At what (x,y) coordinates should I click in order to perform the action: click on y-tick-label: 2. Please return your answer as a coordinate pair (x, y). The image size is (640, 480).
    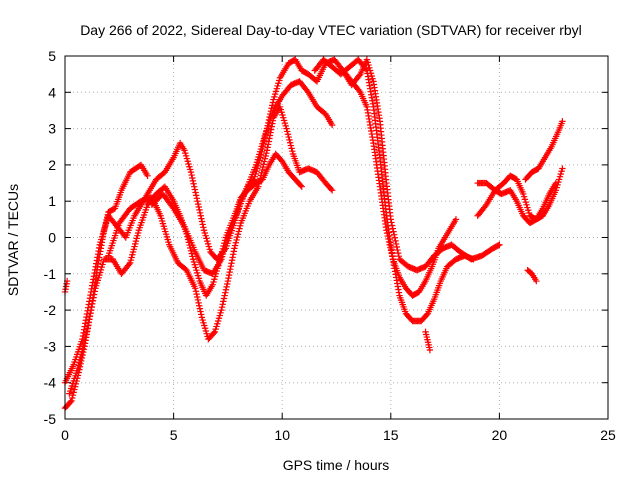
    Looking at the image, I should click on (52, 165).